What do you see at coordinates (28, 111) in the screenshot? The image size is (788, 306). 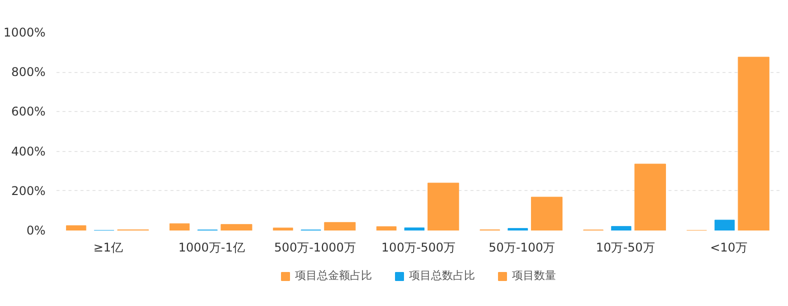 I see `y-tick-label: 600%` at bounding box center [28, 111].